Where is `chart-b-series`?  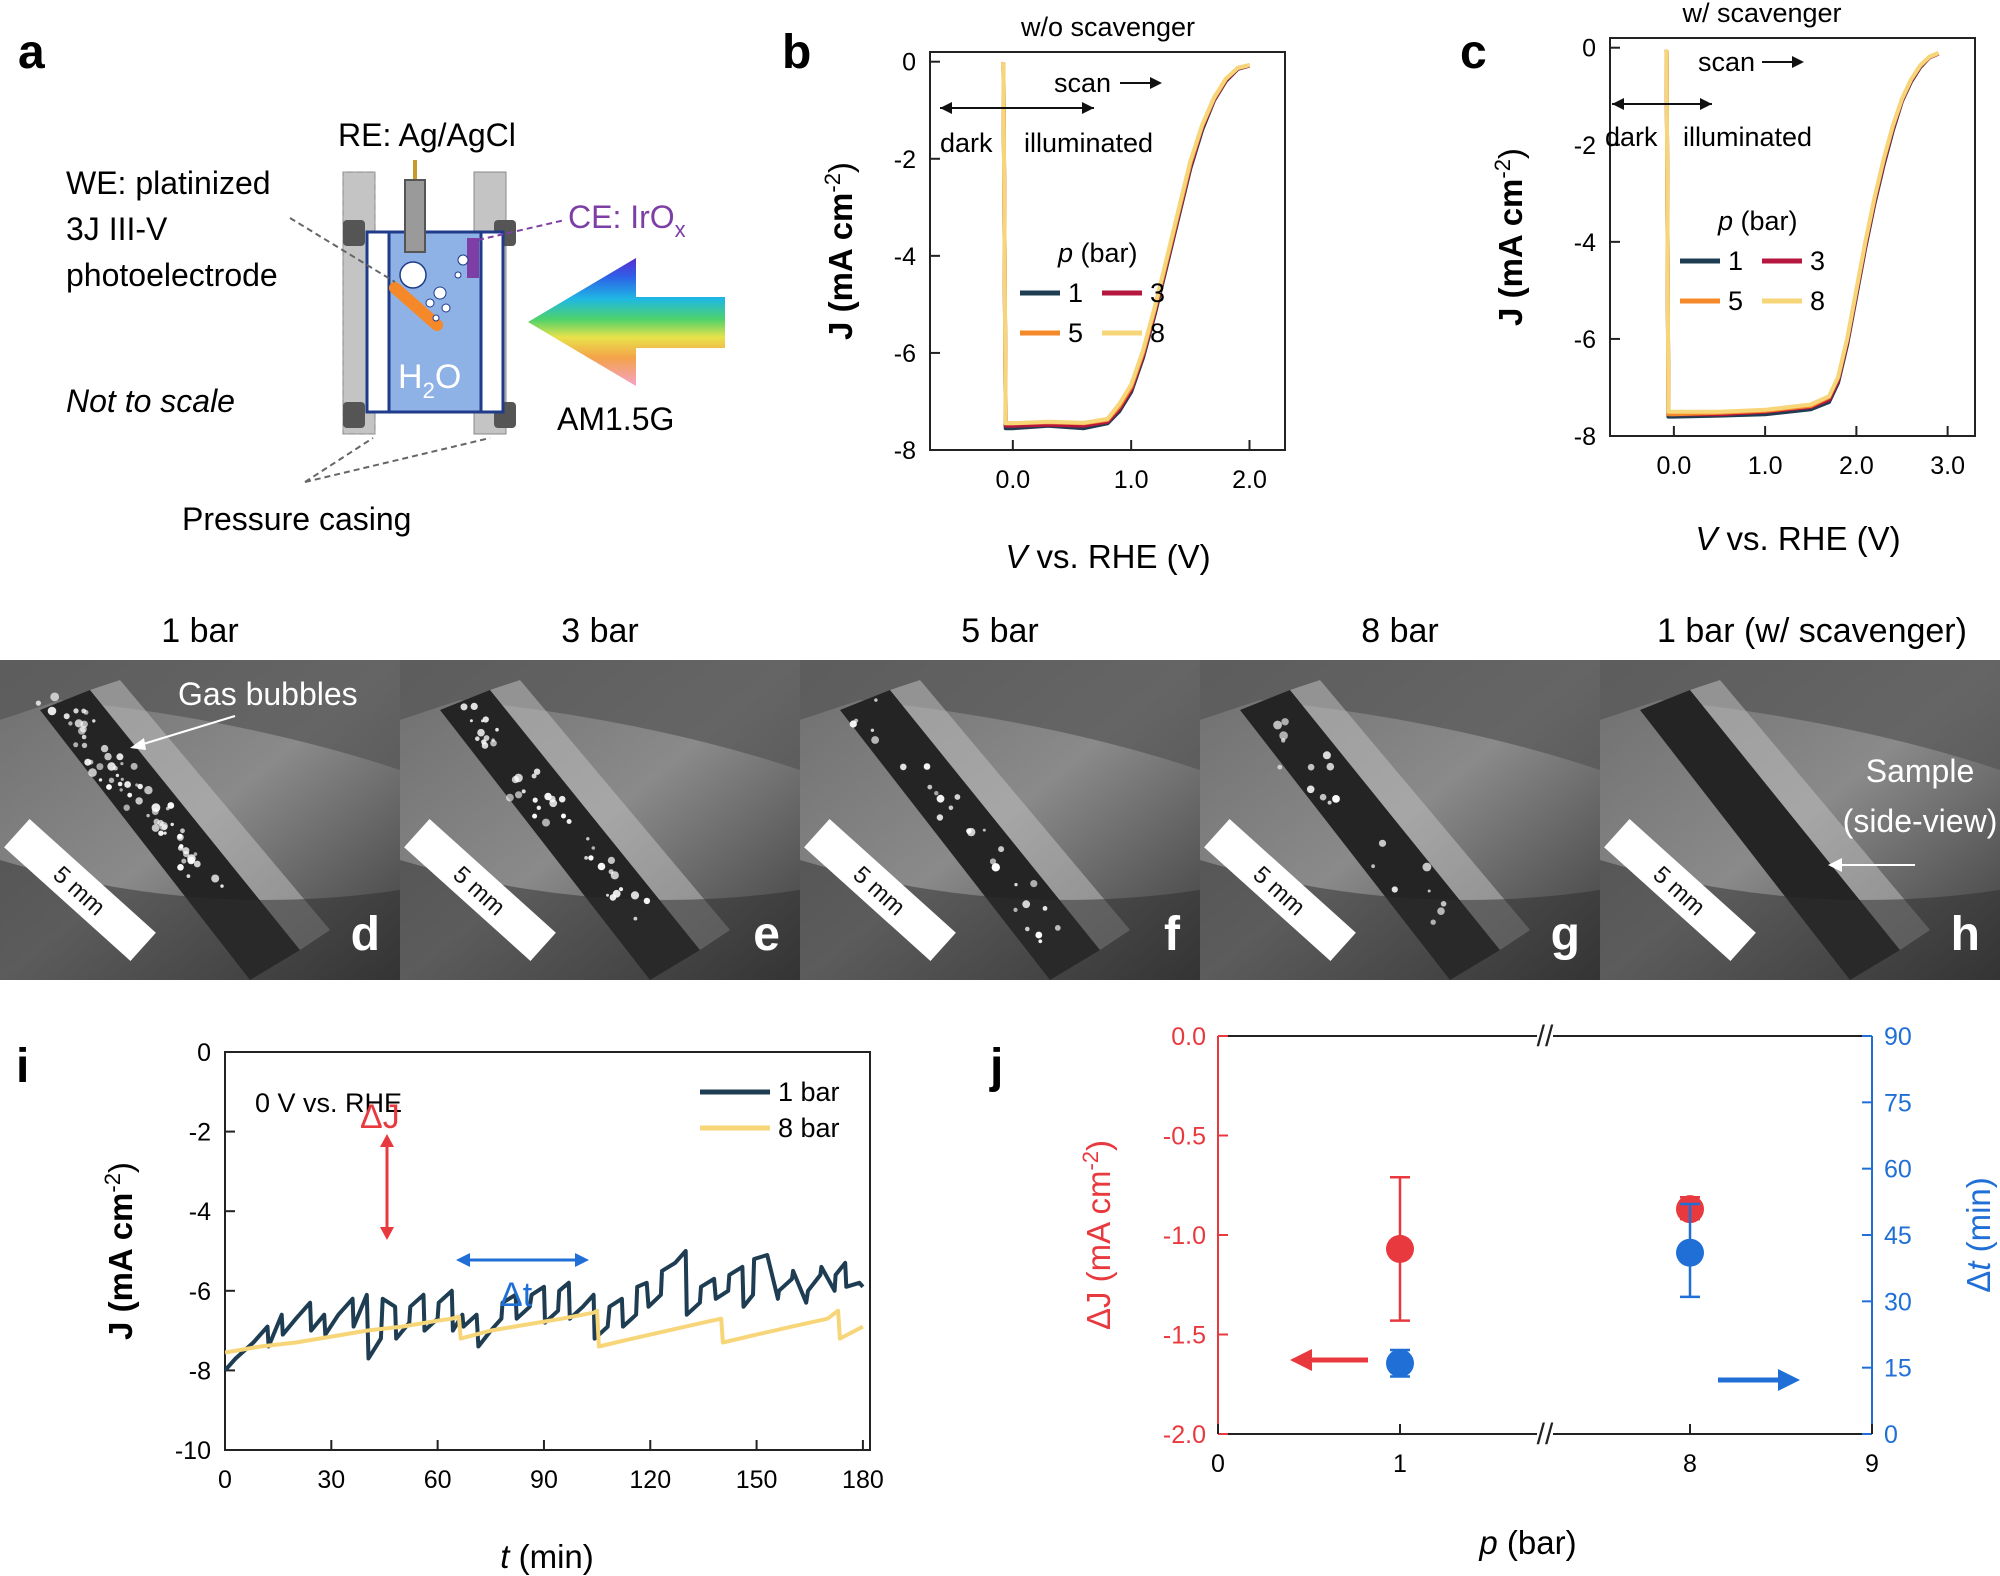 chart-b-series is located at coordinates (1126, 246).